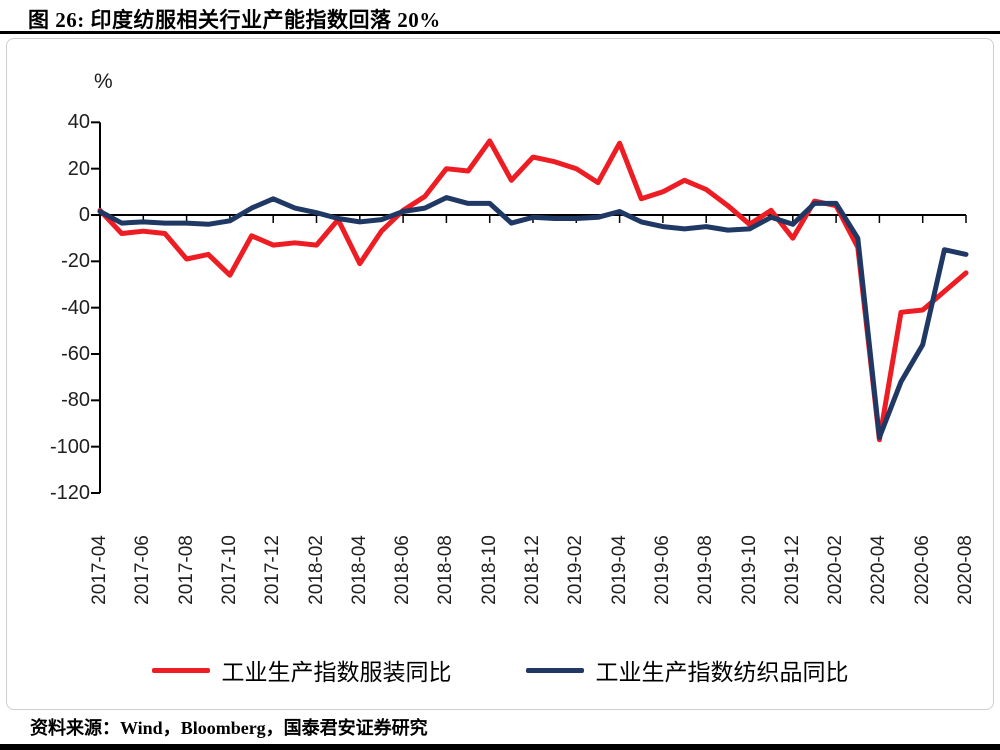 This screenshot has height=750, width=1000. What do you see at coordinates (69, 446) in the screenshot?
I see `y-tick-label: -100` at bounding box center [69, 446].